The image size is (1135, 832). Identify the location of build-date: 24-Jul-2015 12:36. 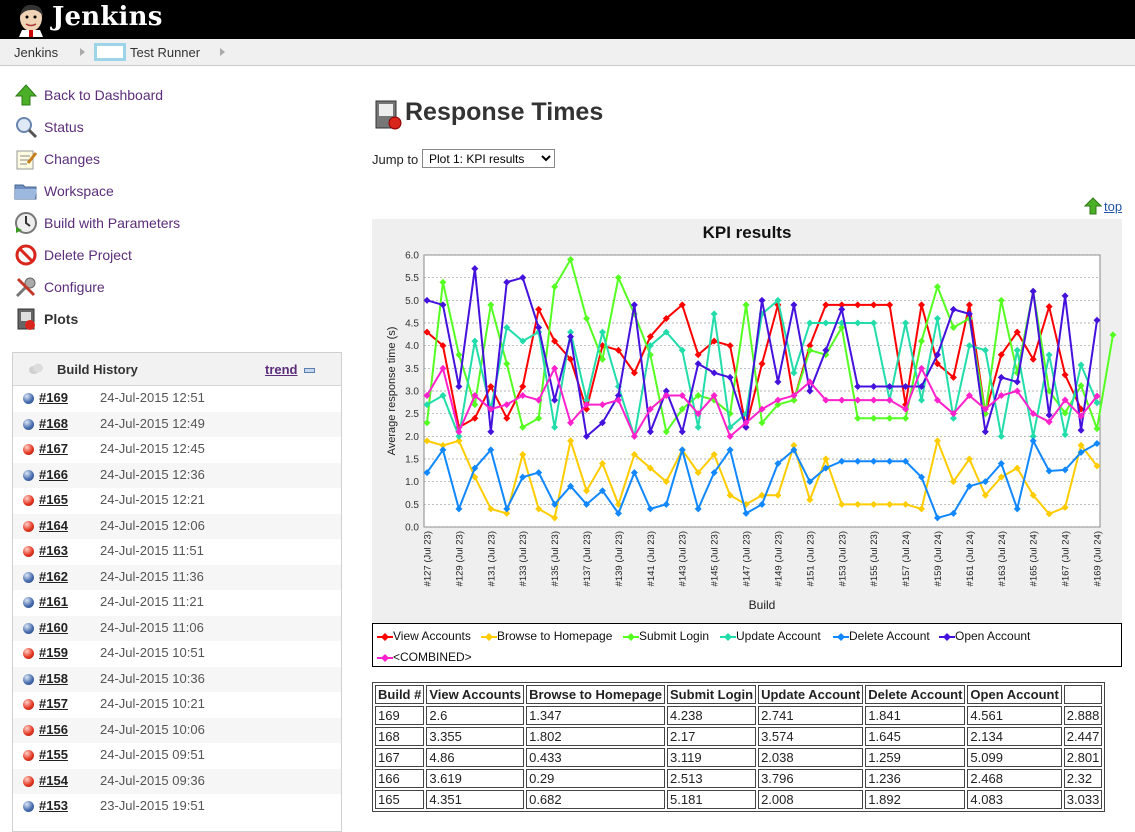
(152, 474).